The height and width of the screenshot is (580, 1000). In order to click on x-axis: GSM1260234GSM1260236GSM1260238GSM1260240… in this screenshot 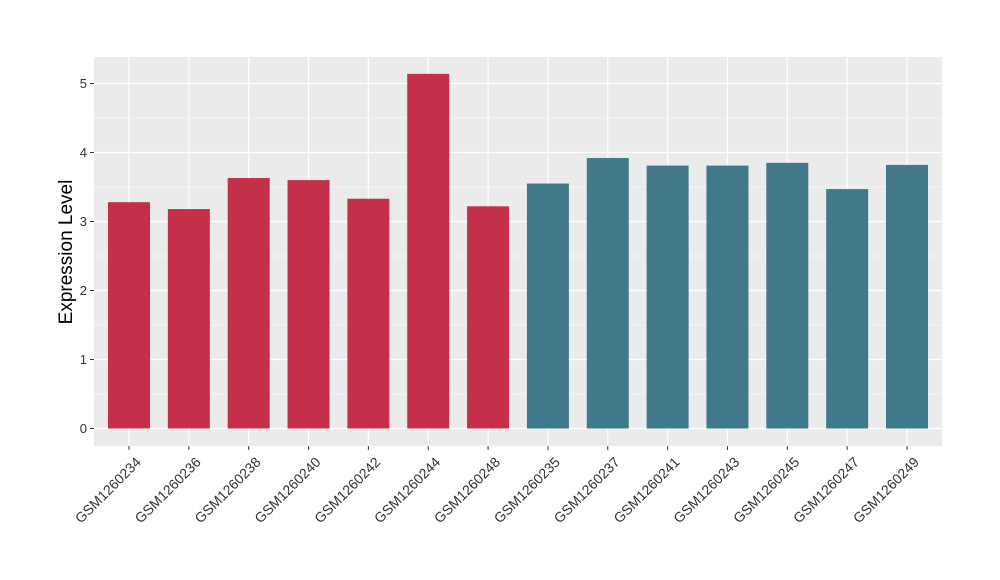, I will do `click(497, 486)`.